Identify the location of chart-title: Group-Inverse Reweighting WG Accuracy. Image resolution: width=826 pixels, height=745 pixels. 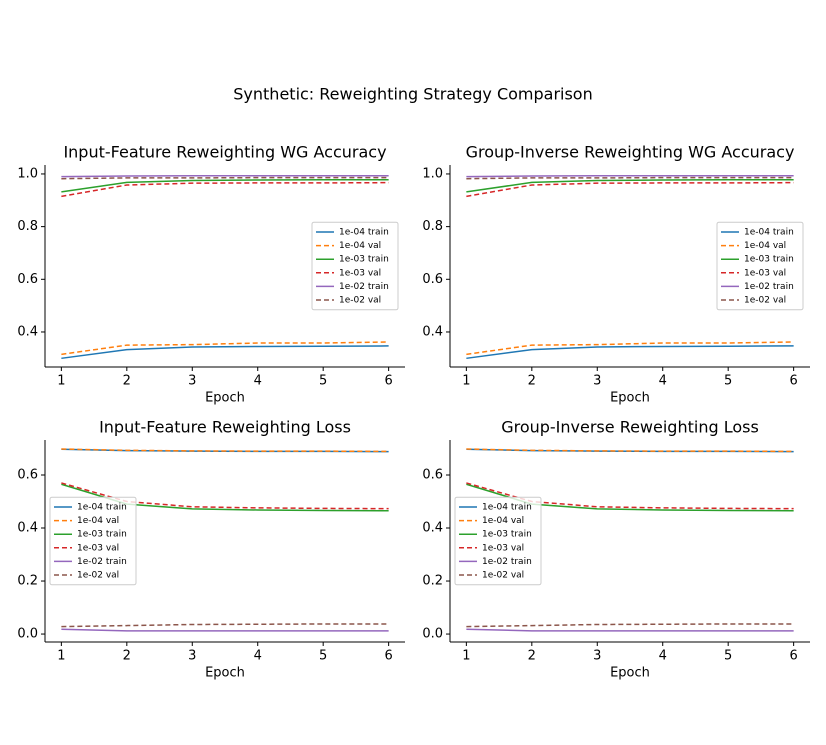
(630, 152).